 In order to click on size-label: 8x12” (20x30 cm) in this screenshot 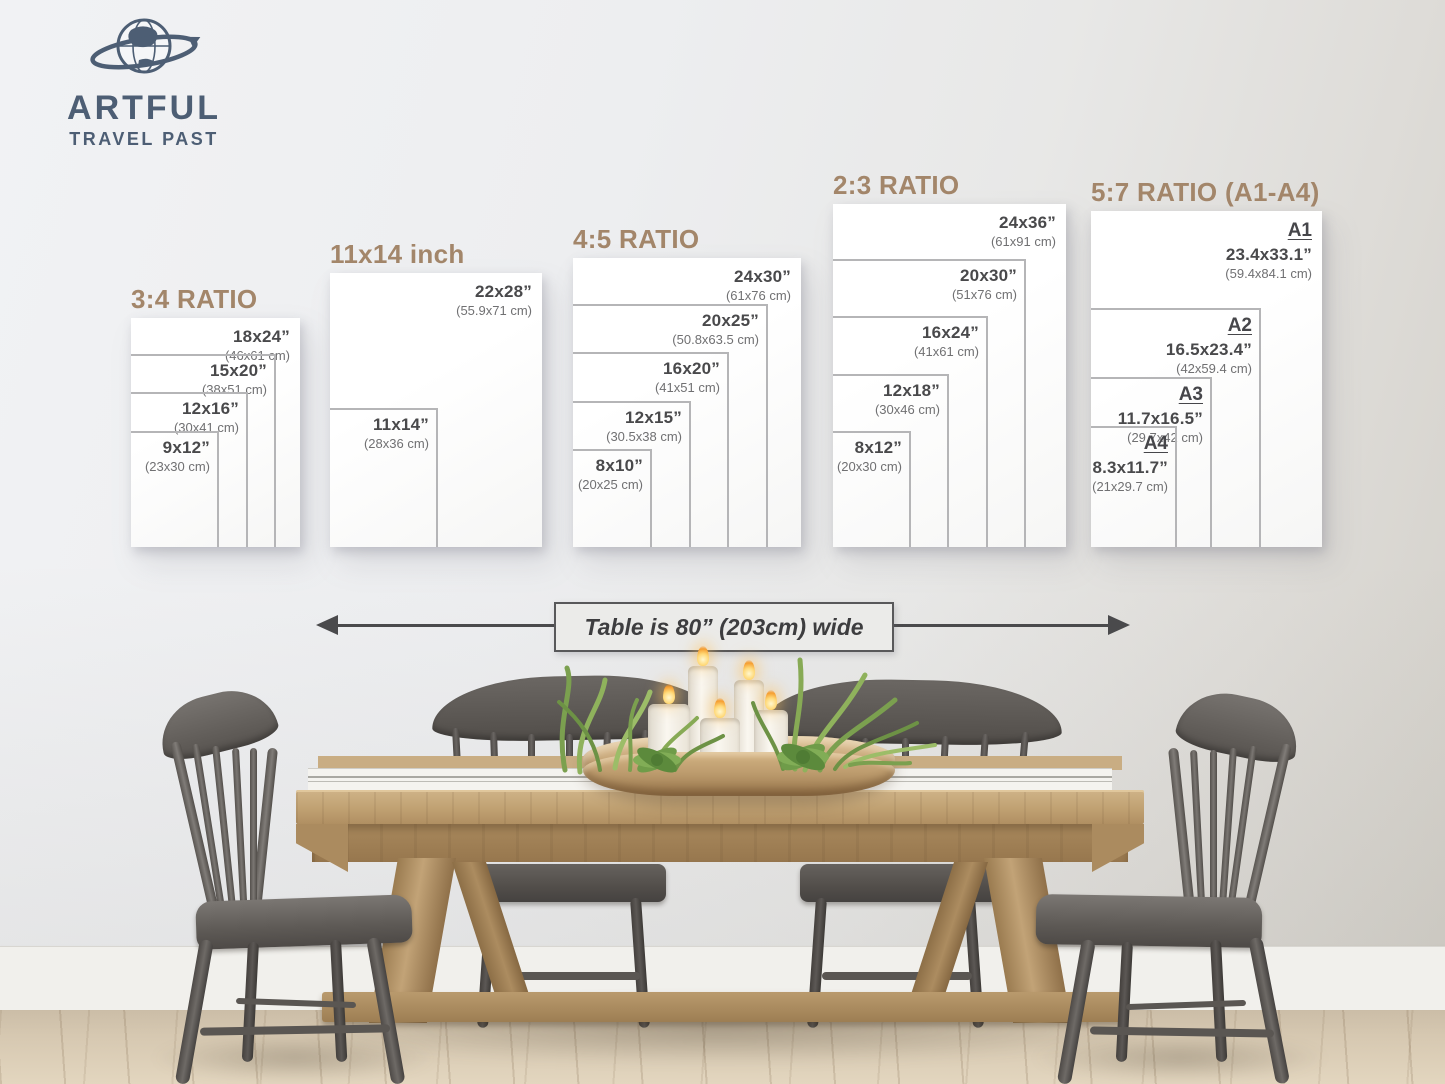, I will do `click(869, 456)`.